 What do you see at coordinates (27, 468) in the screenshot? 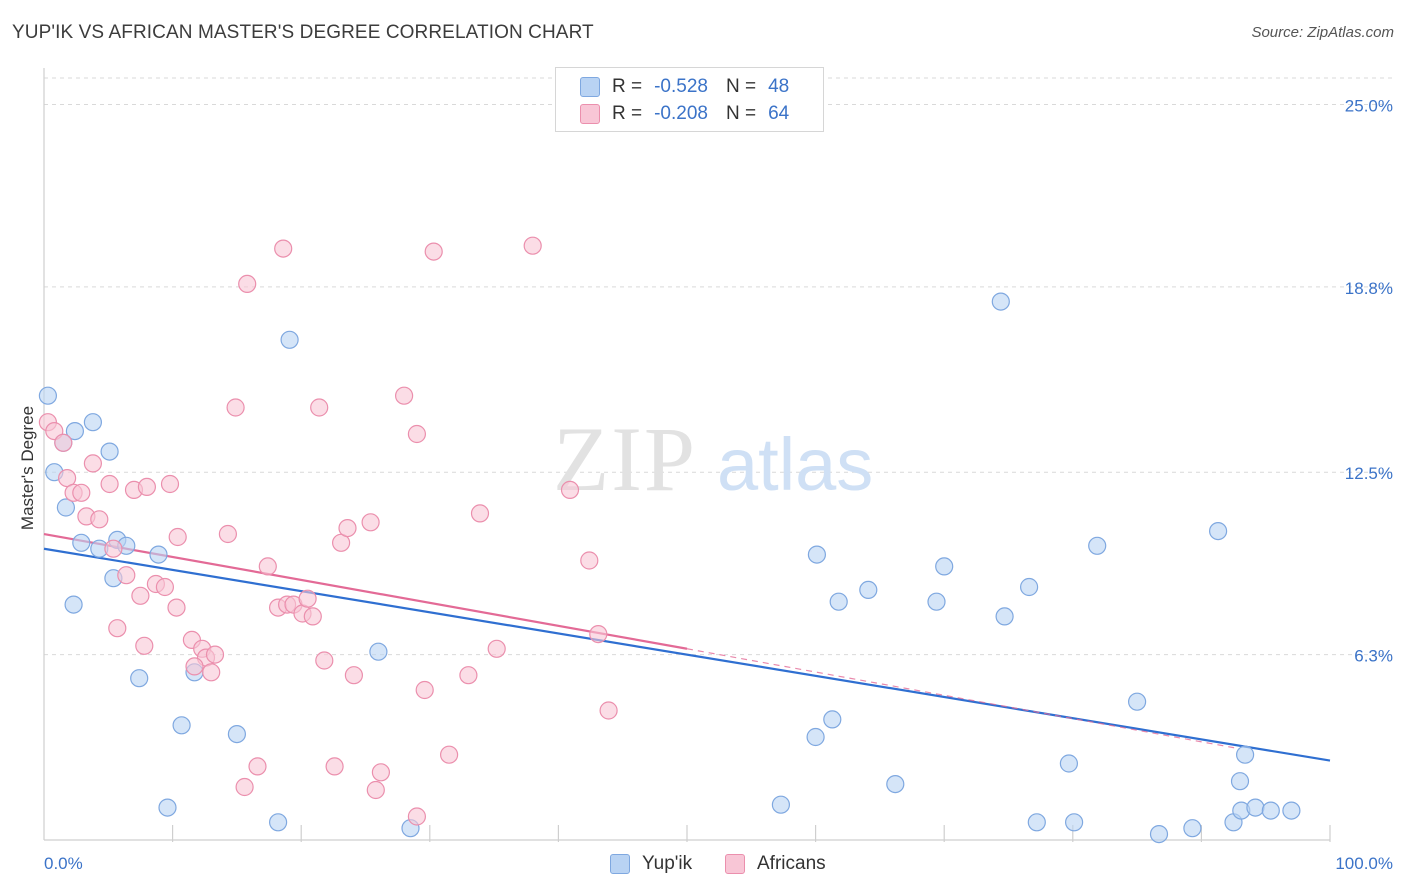
I see `y-axis-label: Master's Degree` at bounding box center [27, 468].